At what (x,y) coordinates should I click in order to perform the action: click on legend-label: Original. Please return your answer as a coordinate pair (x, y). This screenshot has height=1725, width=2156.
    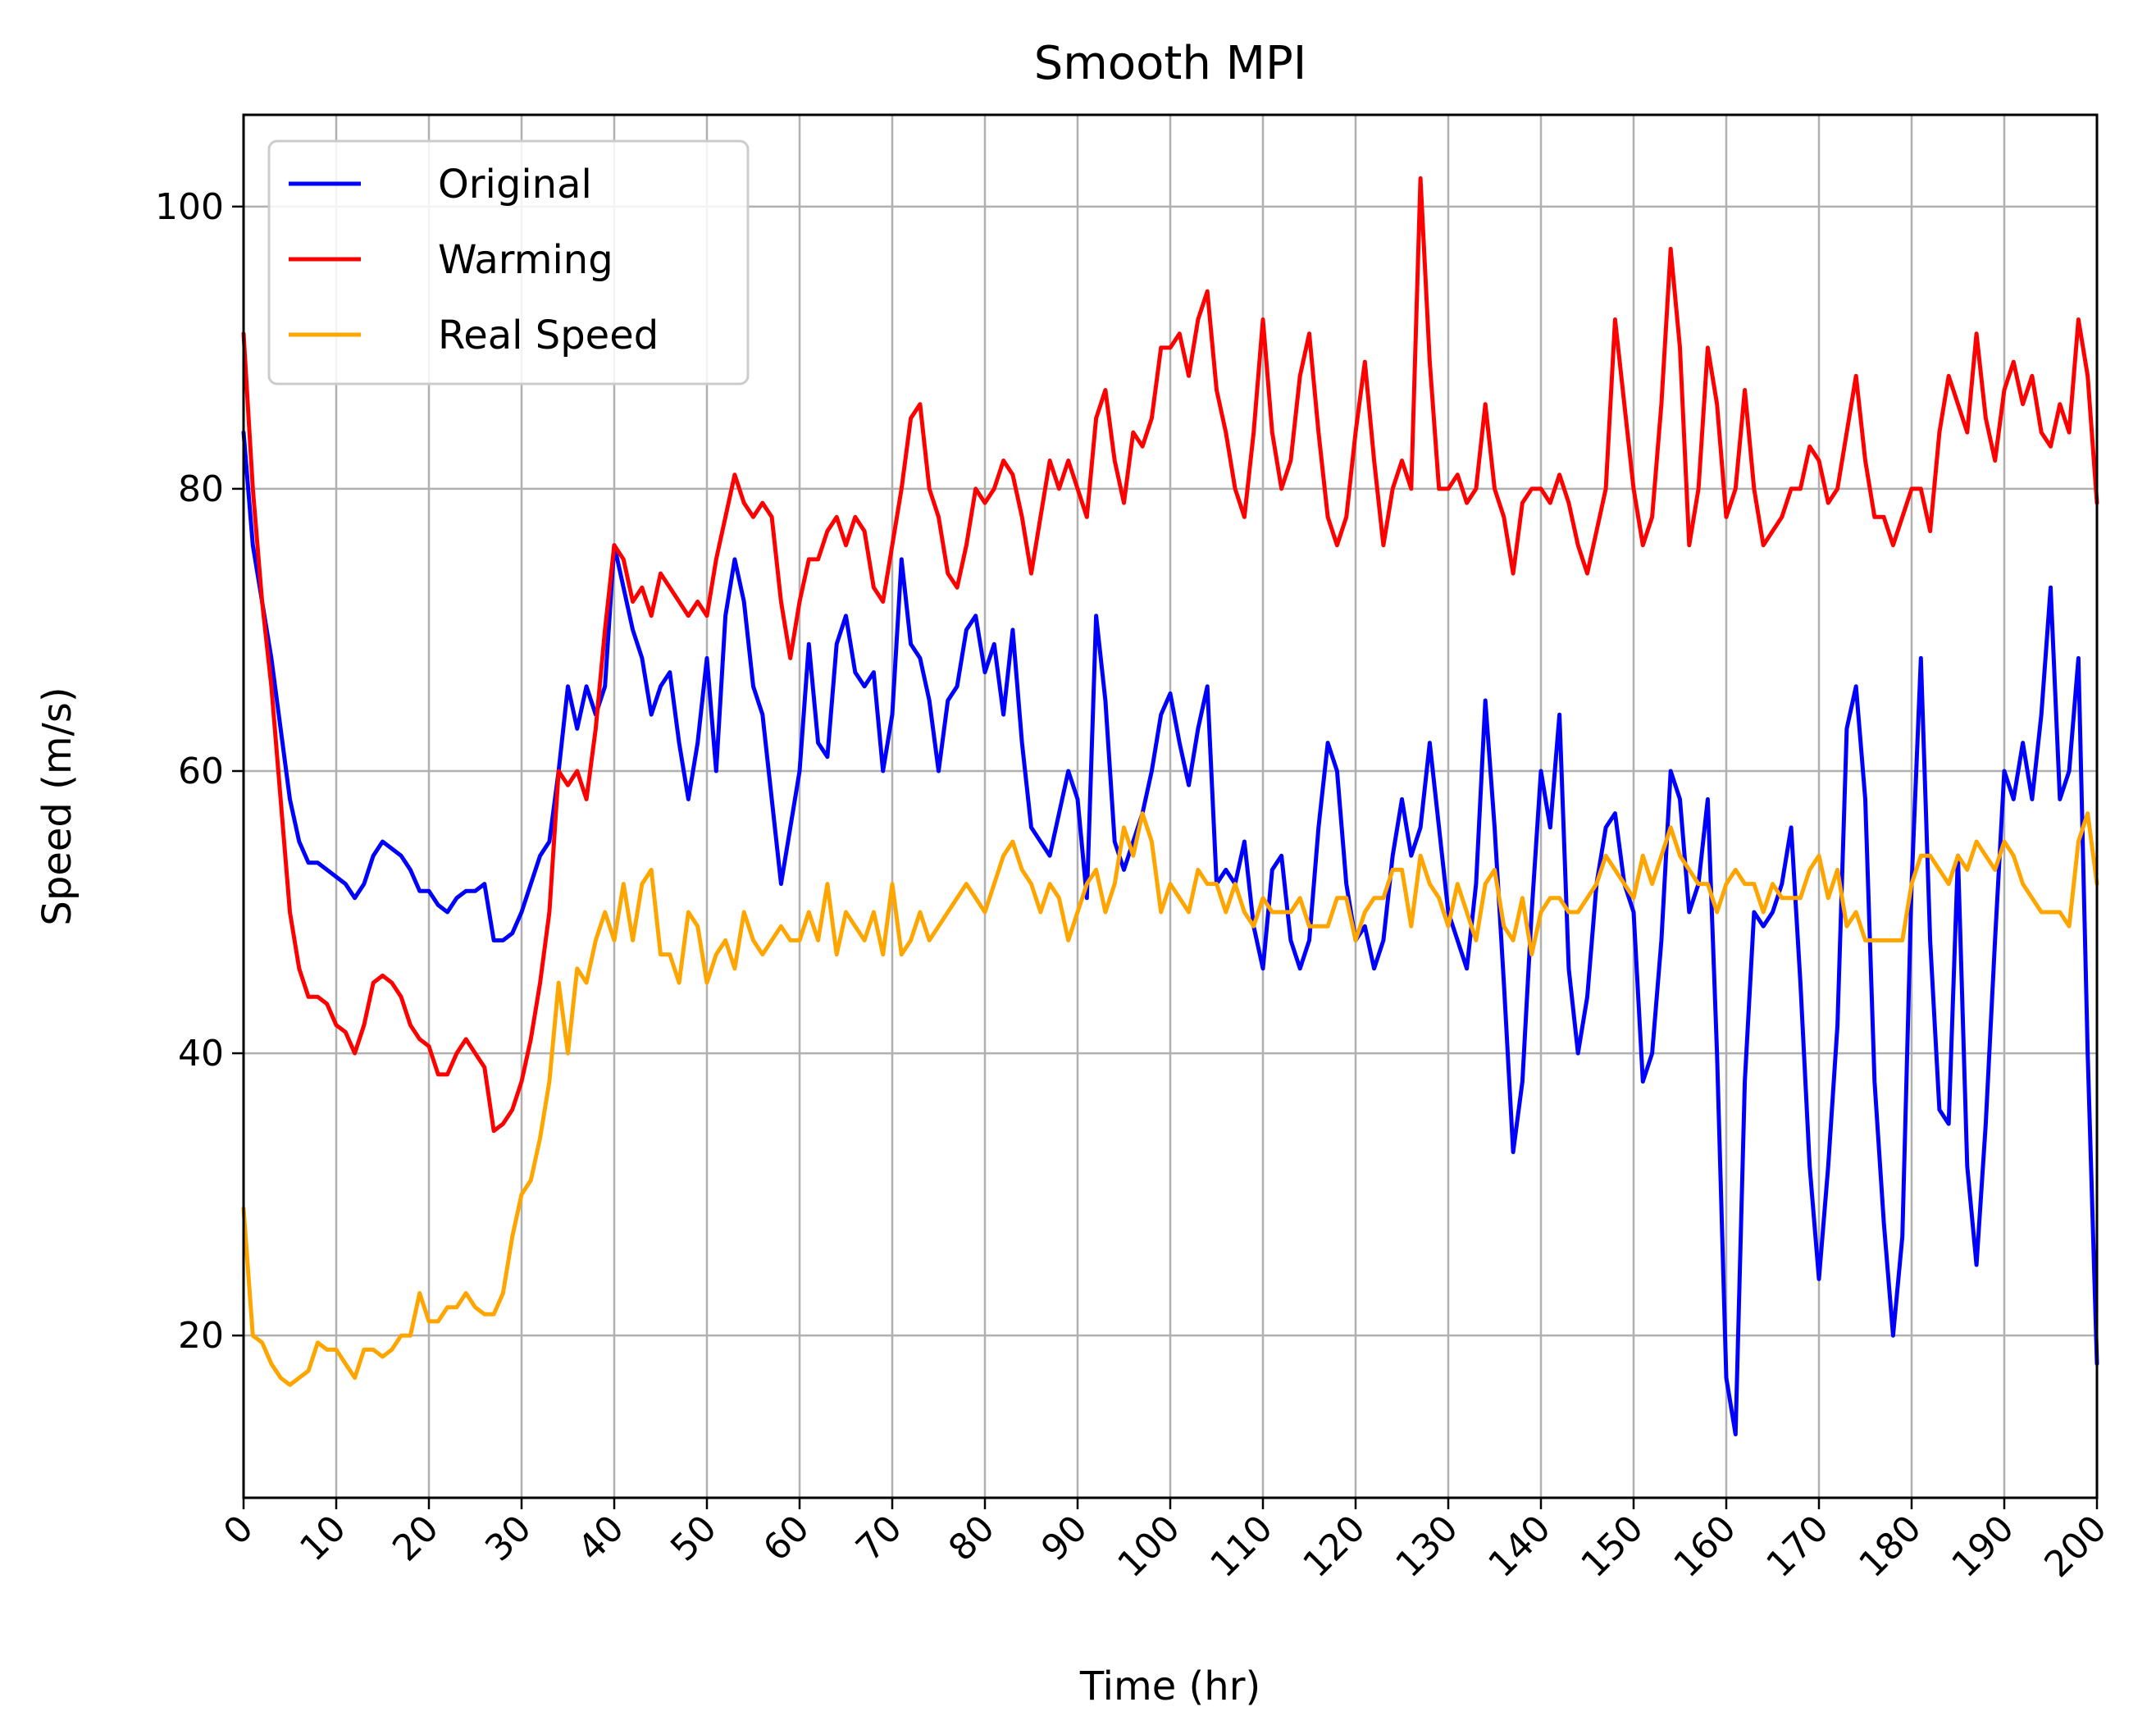
    Looking at the image, I should click on (515, 185).